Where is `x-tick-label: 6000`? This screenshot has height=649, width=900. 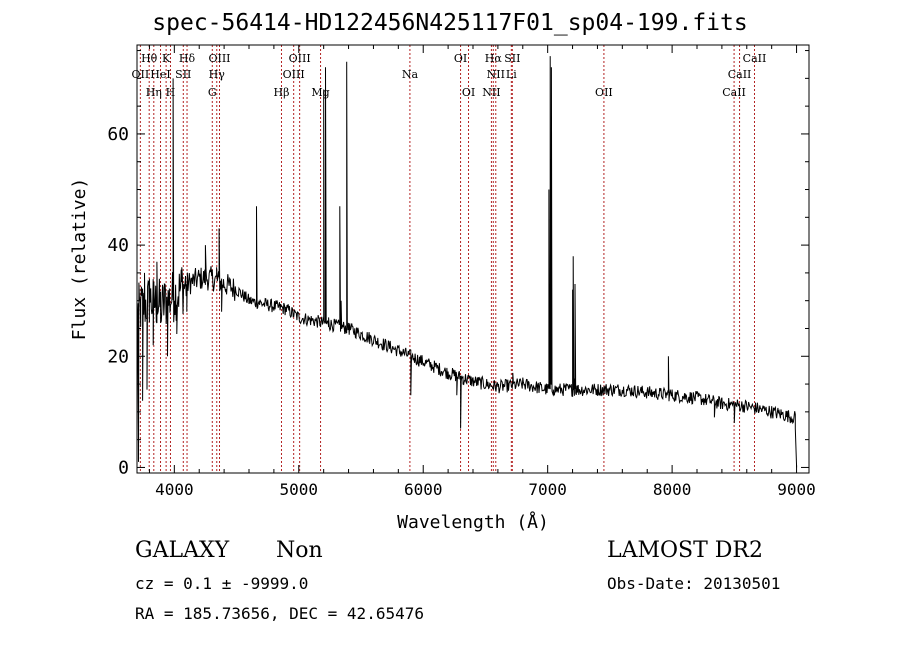
x-tick-label: 6000 is located at coordinates (423, 489).